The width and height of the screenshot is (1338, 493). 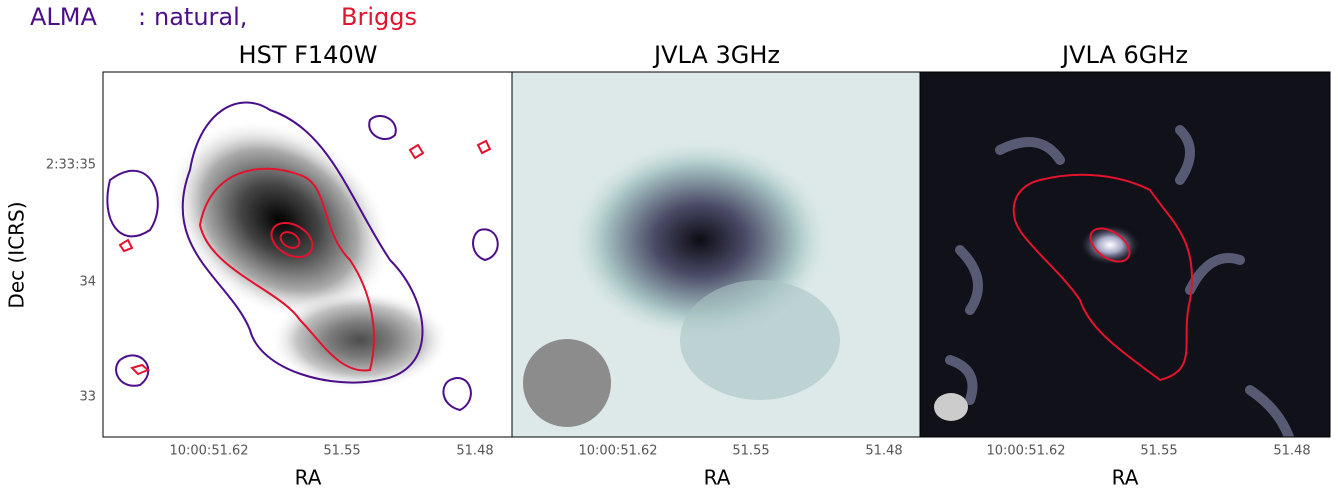 What do you see at coordinates (63, 17) in the screenshot?
I see `legend-alma: ALMA` at bounding box center [63, 17].